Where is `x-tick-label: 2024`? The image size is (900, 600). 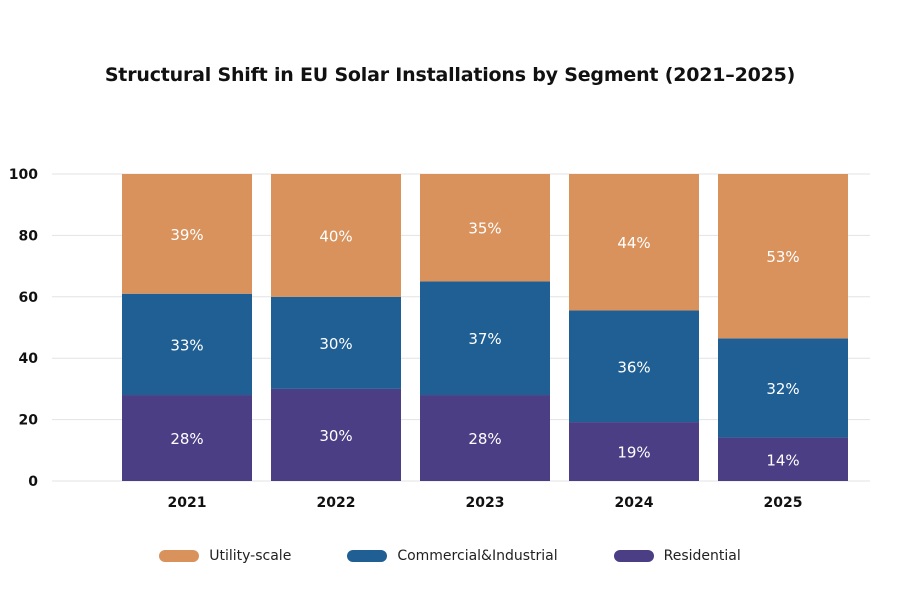
x-tick-label: 2024 is located at coordinates (634, 503).